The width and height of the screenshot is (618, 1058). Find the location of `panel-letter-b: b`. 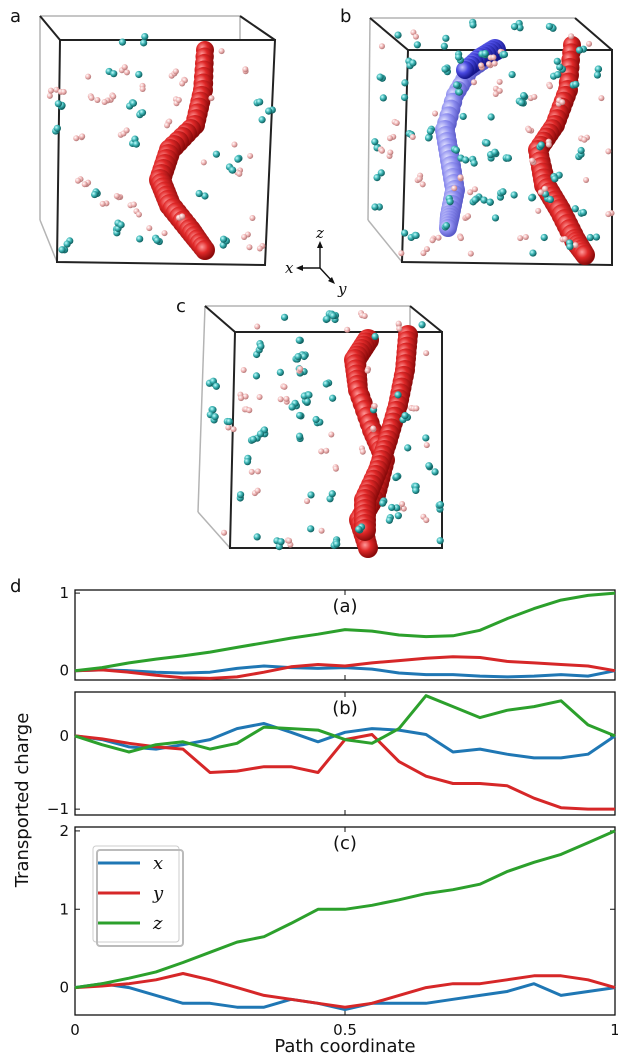

panel-letter-b: b is located at coordinates (346, 16).